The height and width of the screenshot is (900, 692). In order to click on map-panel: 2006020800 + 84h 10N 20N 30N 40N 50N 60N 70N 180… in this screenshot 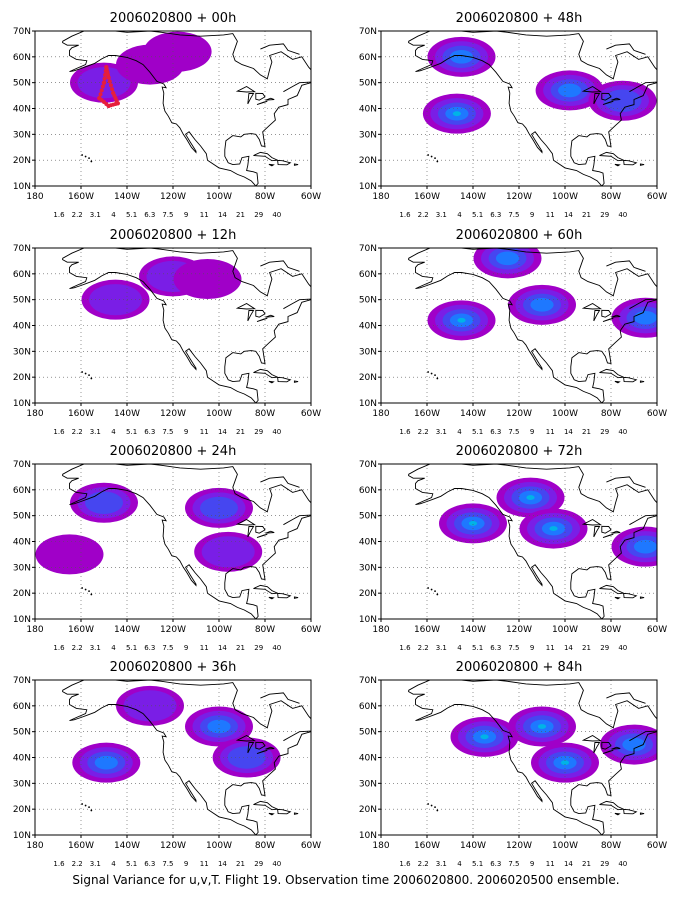, I will do `click(513, 764)`.